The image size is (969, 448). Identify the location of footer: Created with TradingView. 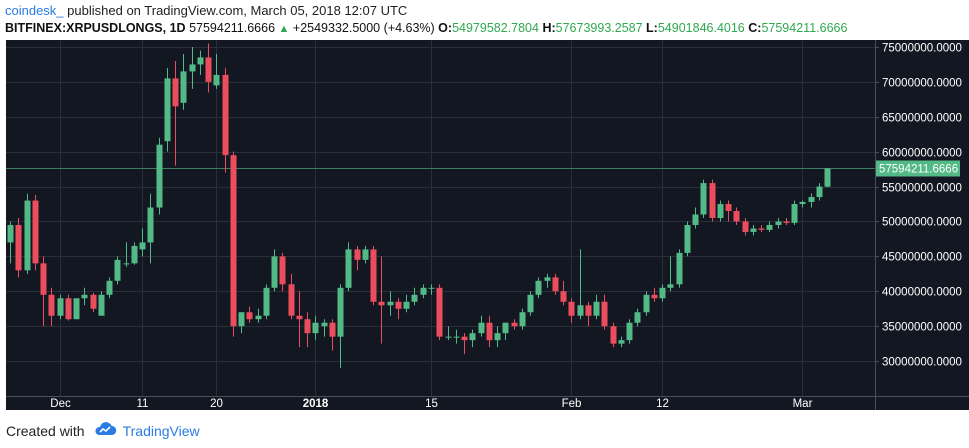
(103, 430).